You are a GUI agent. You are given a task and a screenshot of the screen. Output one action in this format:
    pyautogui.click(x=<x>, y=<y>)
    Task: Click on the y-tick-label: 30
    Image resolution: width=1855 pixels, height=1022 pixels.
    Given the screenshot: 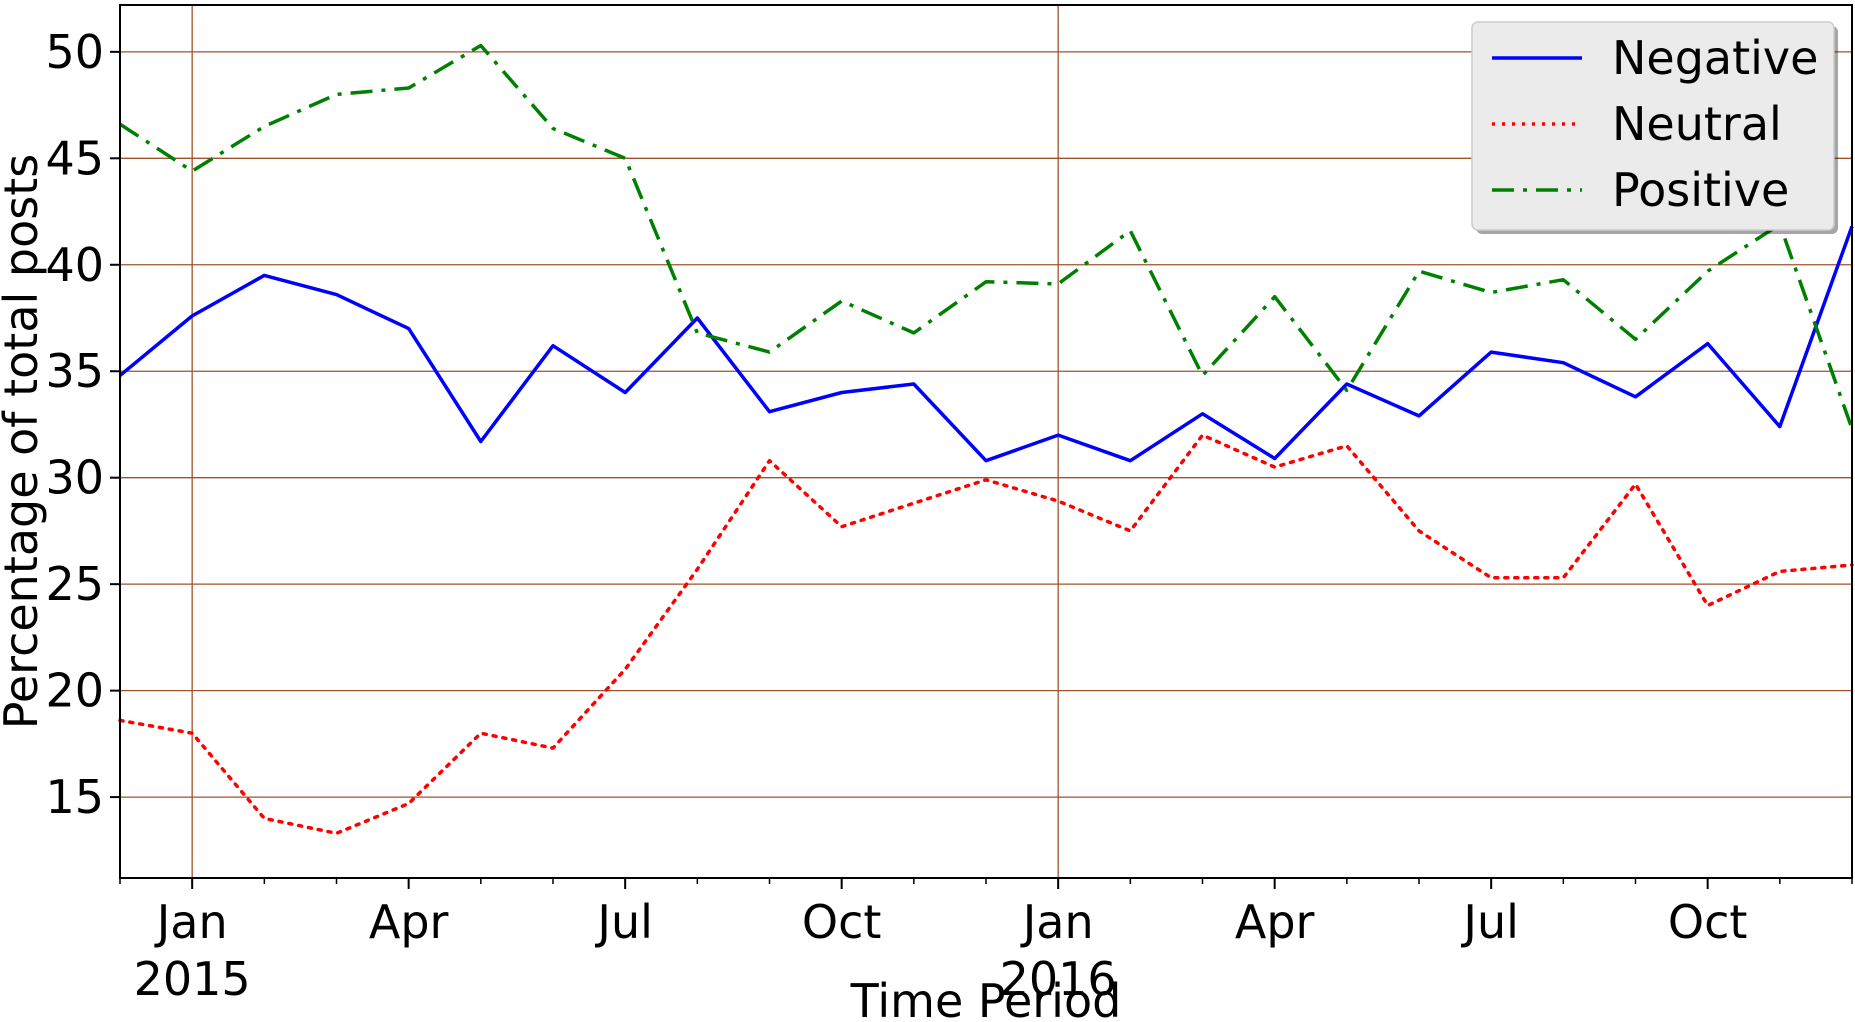 What is the action you would take?
    pyautogui.click(x=74, y=478)
    